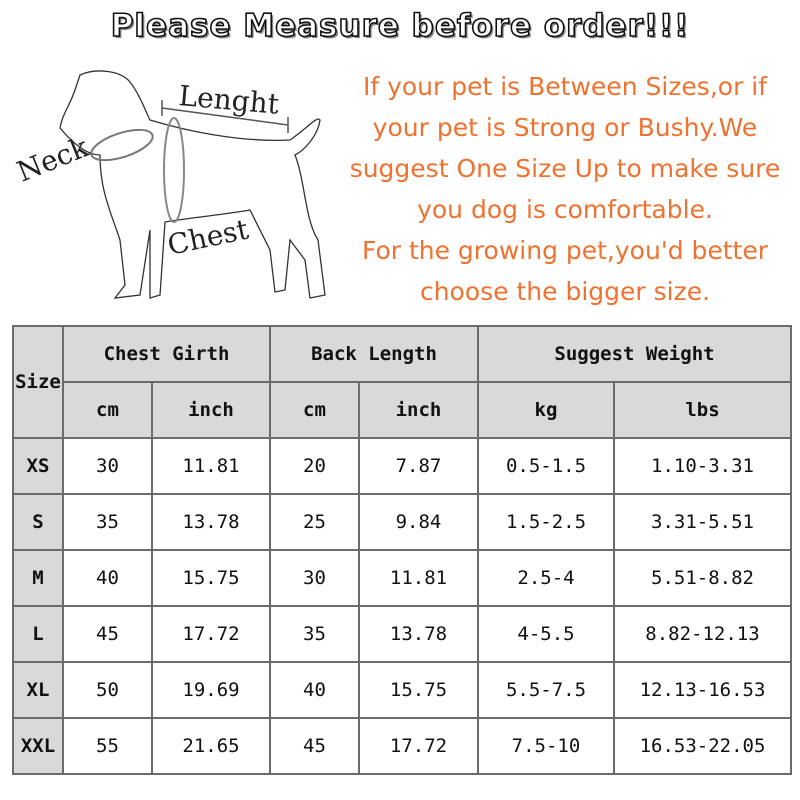 The height and width of the screenshot is (800, 800). I want to click on value-cell: 1.5-2.5, so click(546, 522).